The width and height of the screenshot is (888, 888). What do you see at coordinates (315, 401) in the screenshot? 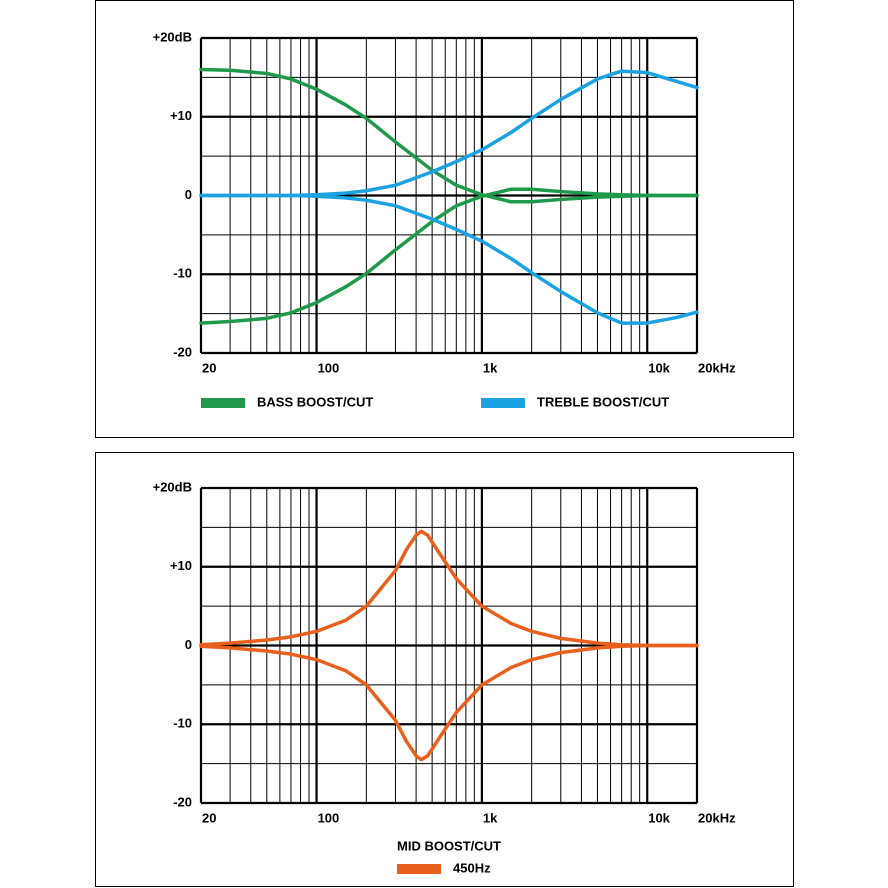
I see `legend-label: BASS BOOST/CUT` at bounding box center [315, 401].